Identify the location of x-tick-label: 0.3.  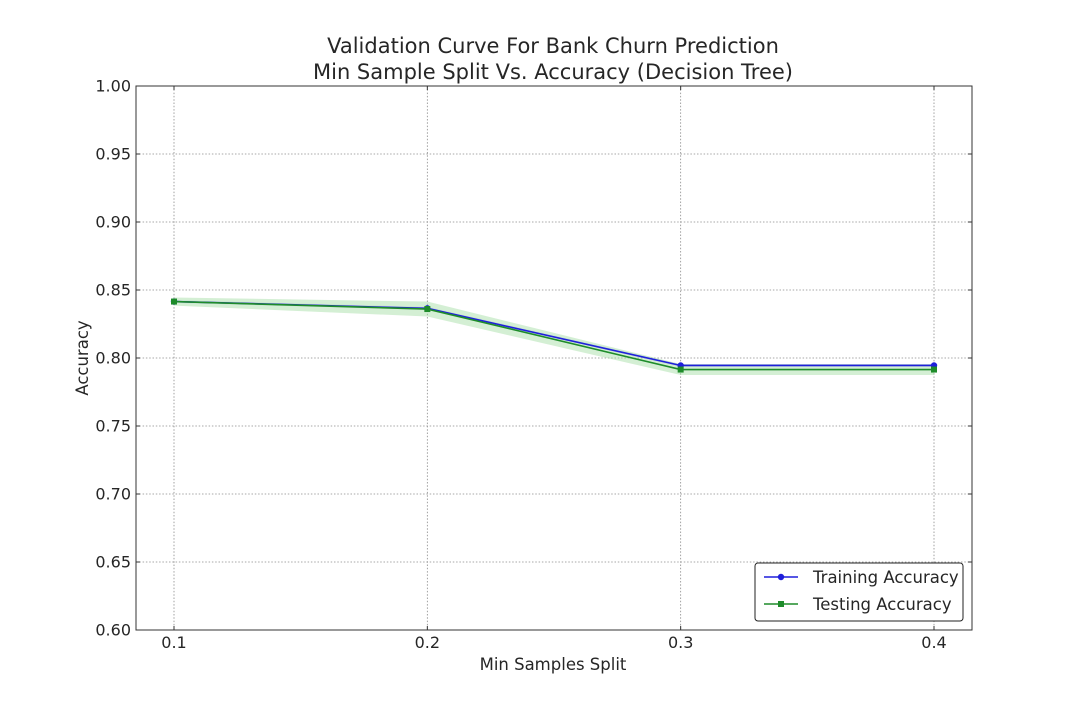
(680, 642).